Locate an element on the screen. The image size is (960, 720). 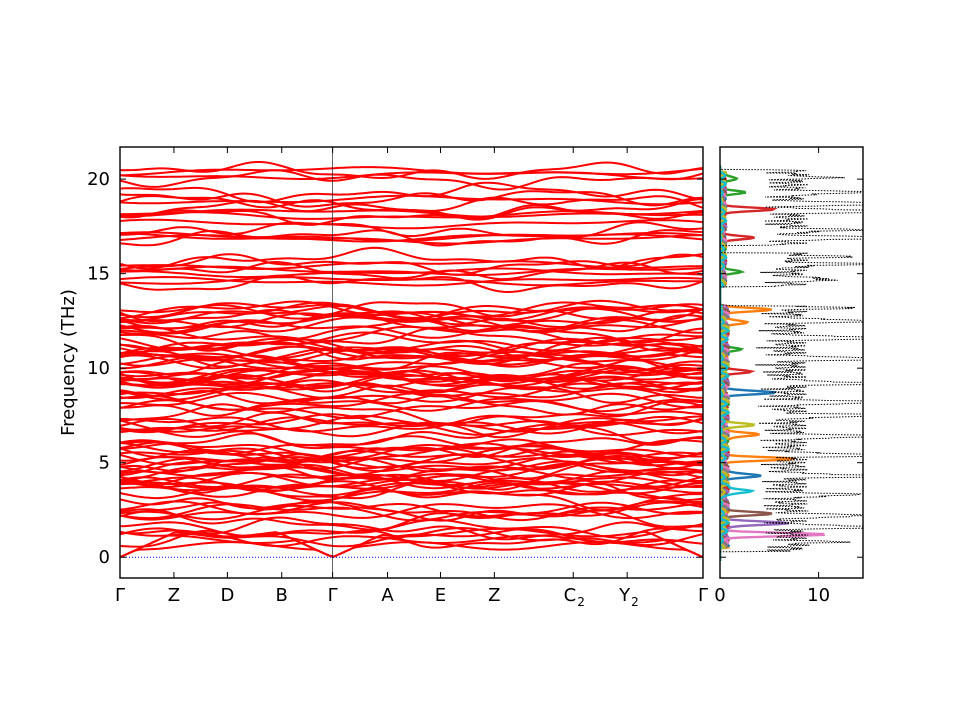
x-tick-label: C is located at coordinates (570, 595).